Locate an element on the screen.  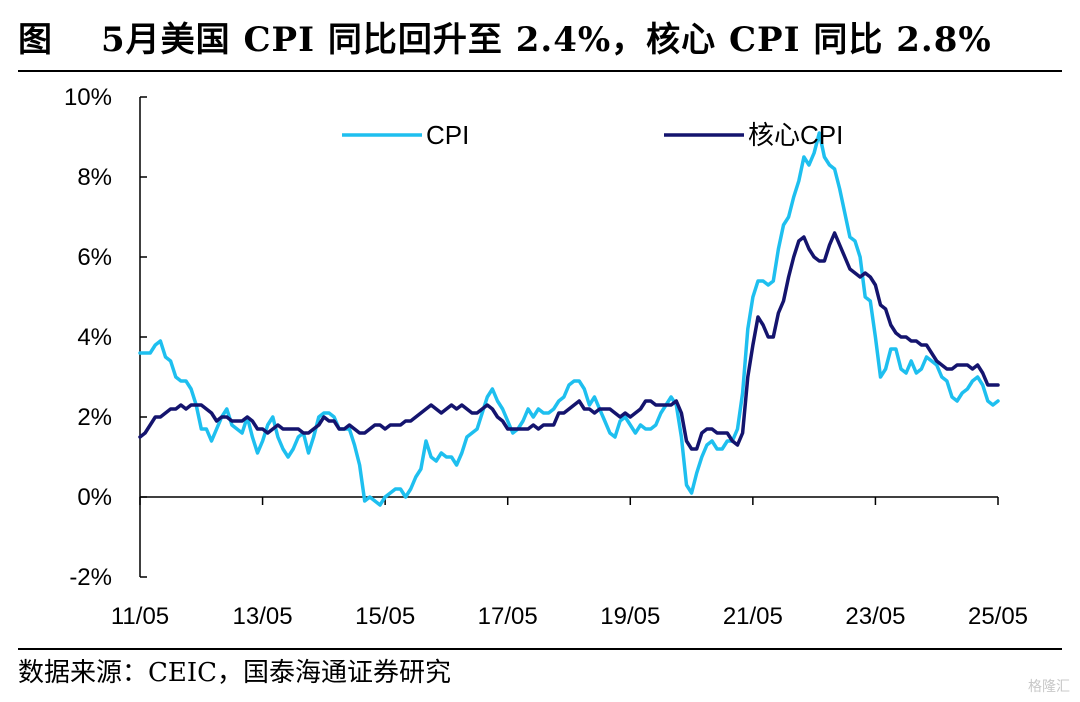
chart-title: 5月美国 CPI 同比回升至 2.4%，核心 CPI 同比 2.8% is located at coordinates (546, 40).